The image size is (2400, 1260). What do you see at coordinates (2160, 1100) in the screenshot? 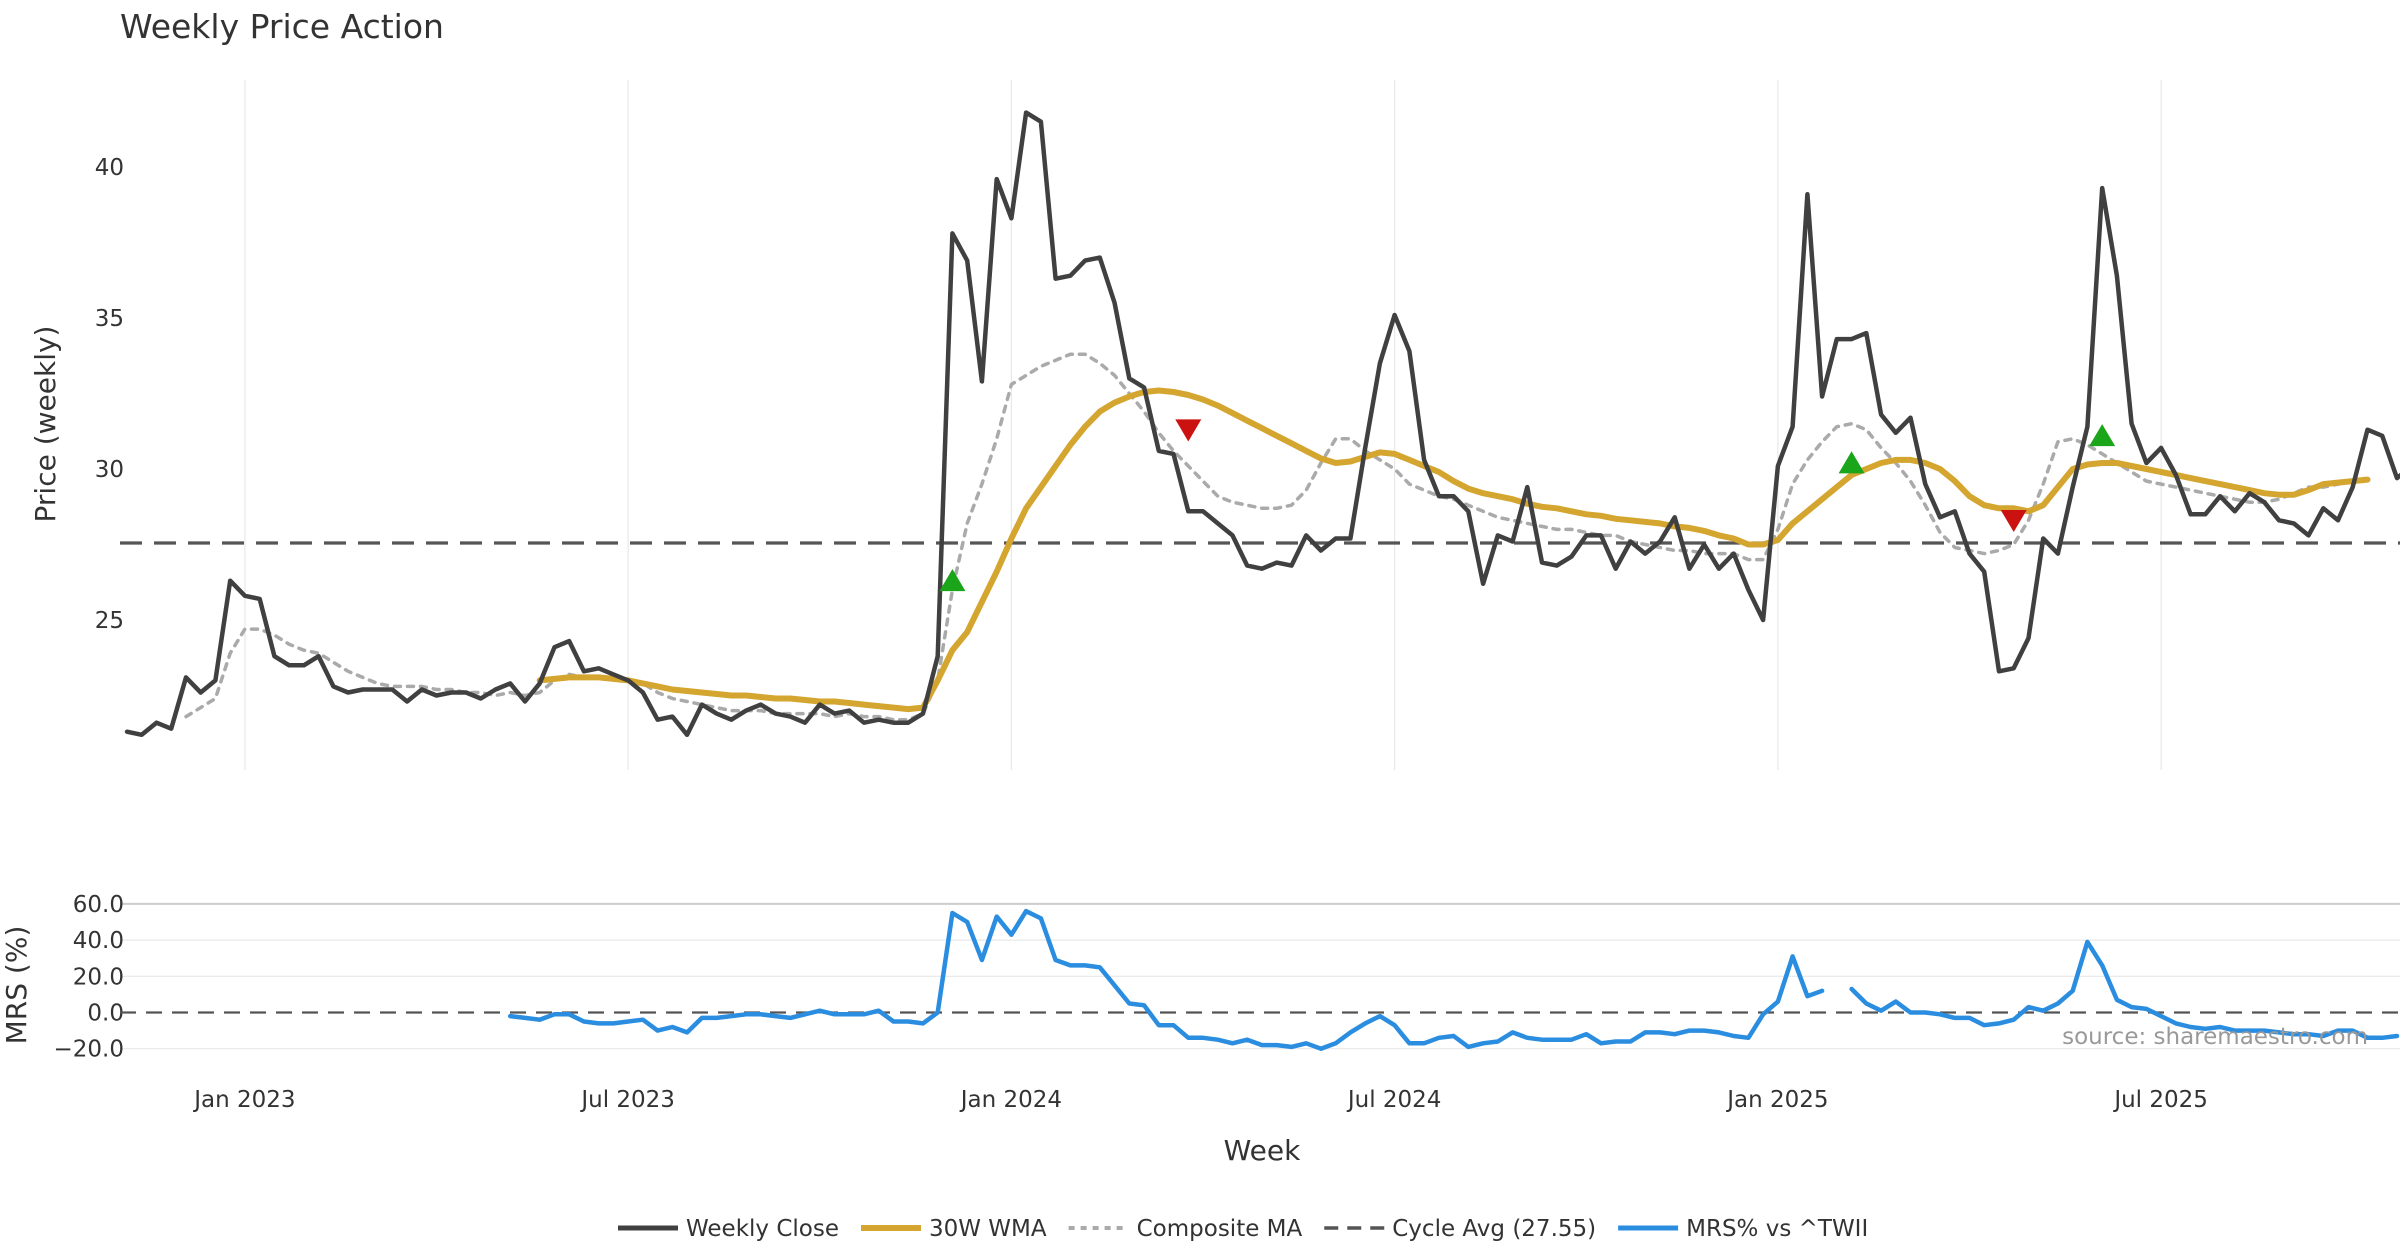
I see `x-tick-label: Jul 2025` at bounding box center [2160, 1100].